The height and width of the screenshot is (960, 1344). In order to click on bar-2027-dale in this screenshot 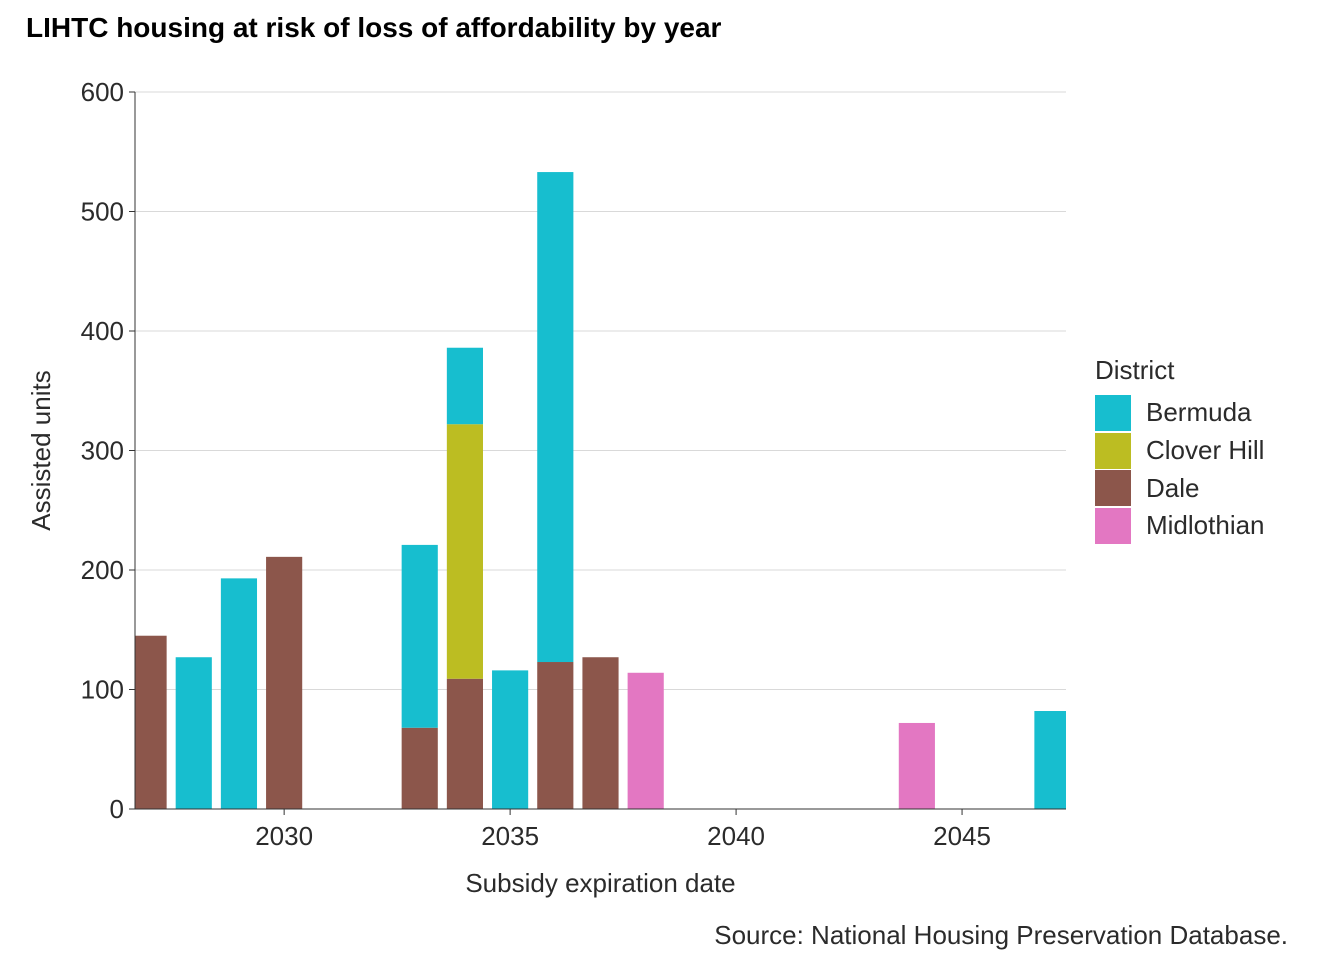, I will do `click(151, 722)`.